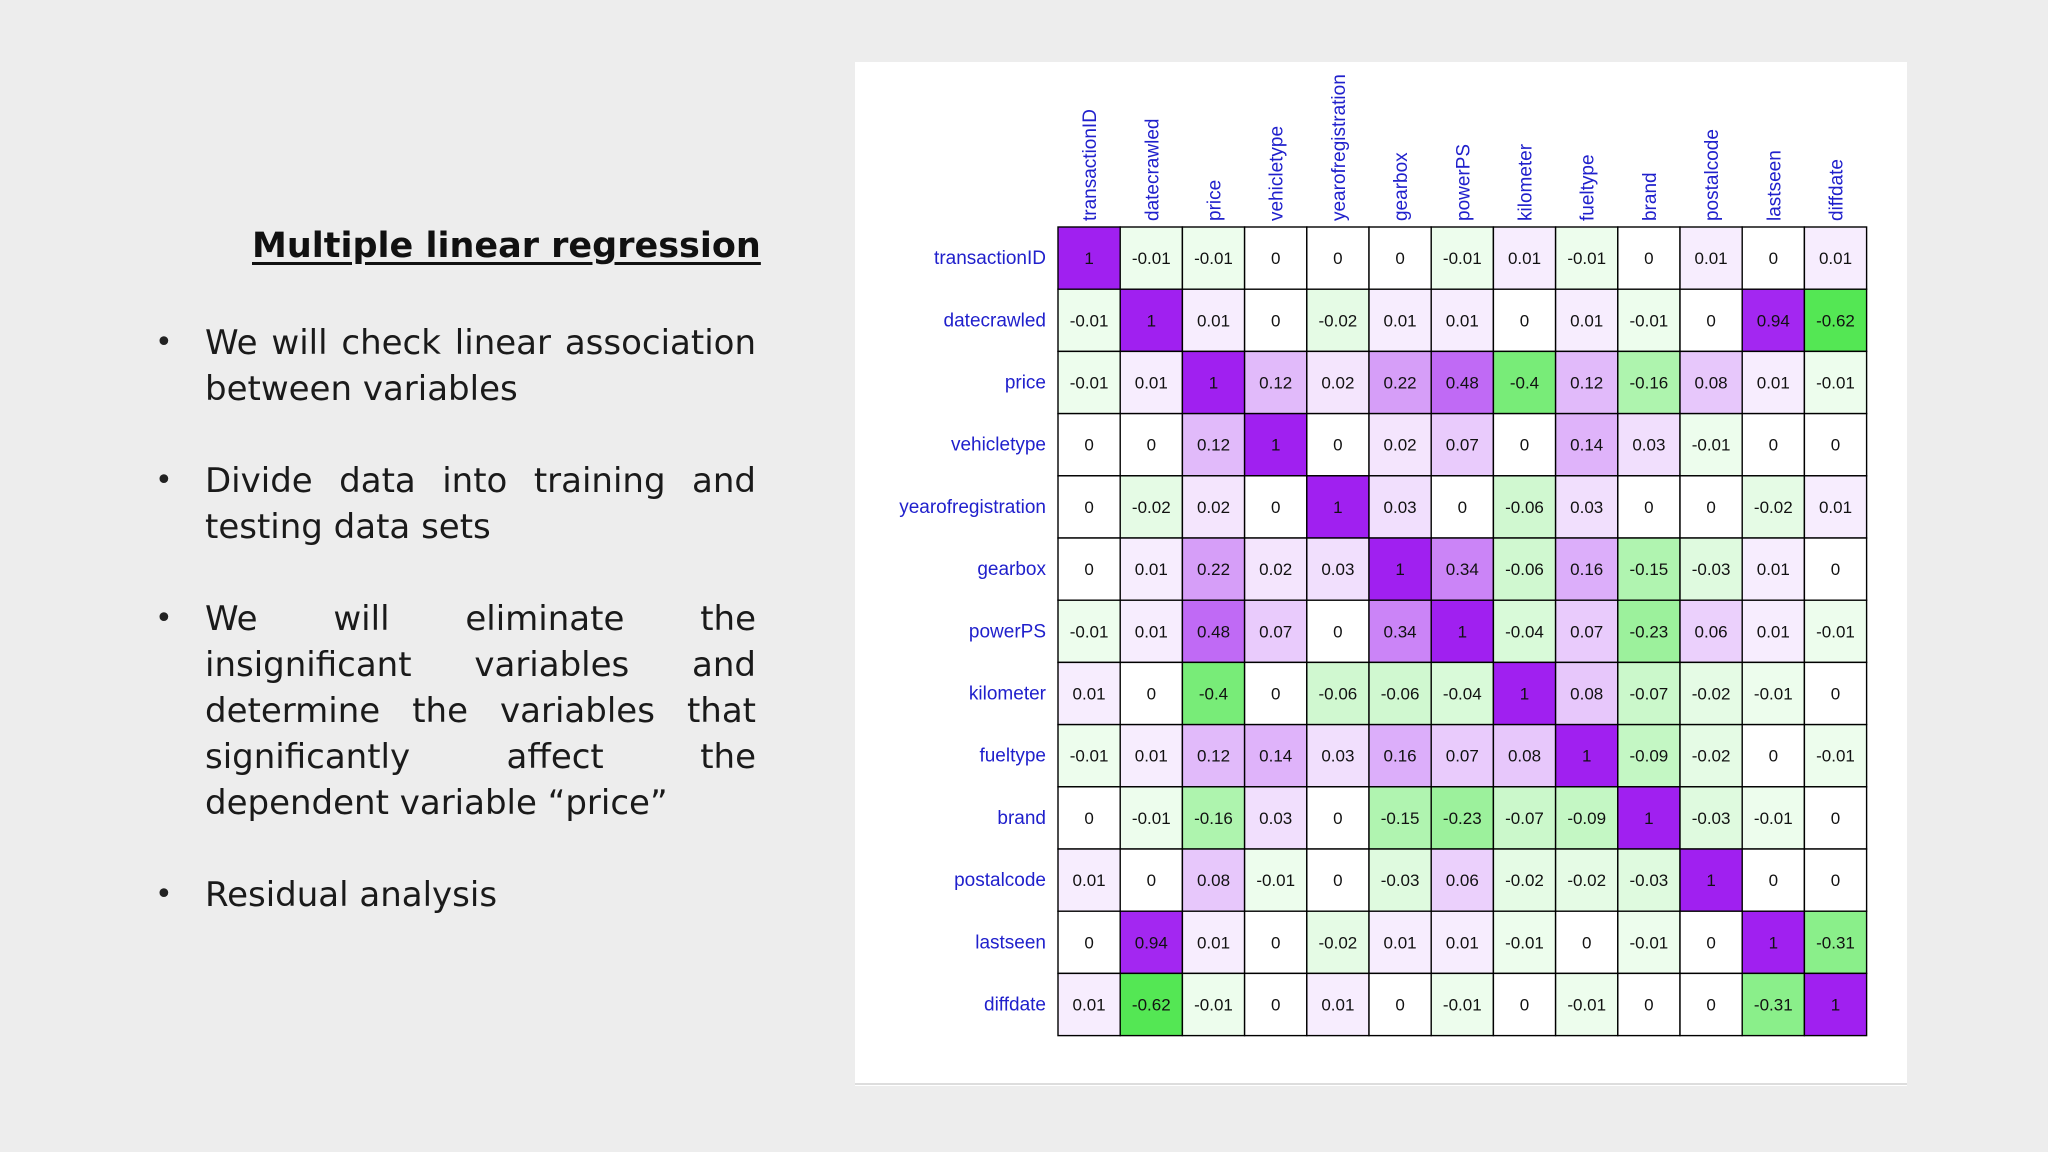  Describe the element at coordinates (1213, 880) in the screenshot. I see `cell-value-label: 0.08` at that location.